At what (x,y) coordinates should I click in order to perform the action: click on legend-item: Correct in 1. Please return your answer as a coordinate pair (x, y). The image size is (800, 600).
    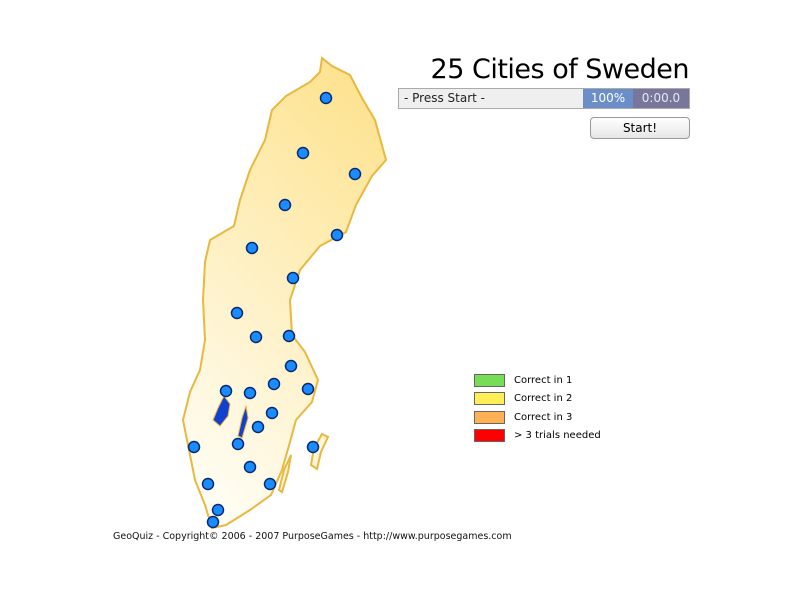
    Looking at the image, I should click on (537, 380).